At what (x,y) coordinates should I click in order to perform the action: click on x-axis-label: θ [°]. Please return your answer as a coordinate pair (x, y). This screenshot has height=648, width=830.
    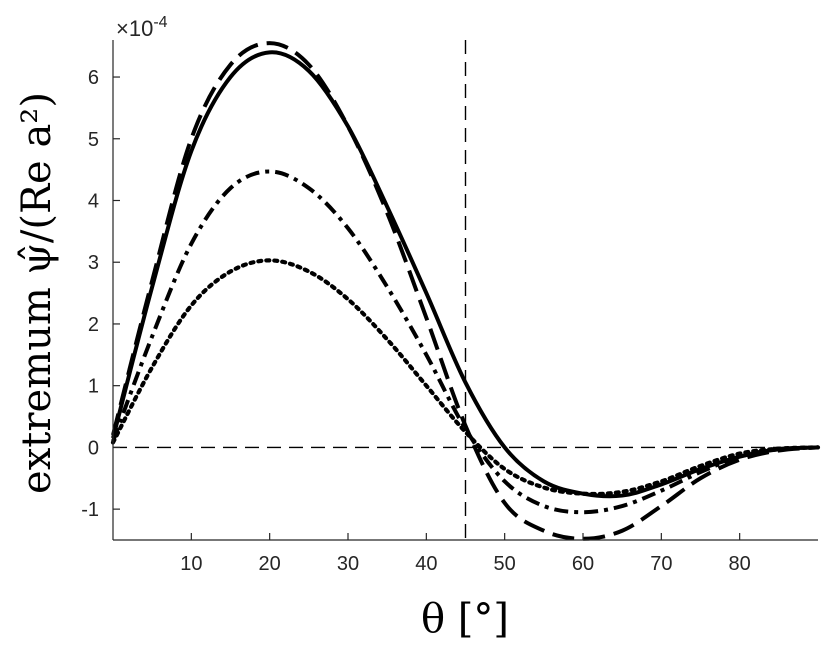
    Looking at the image, I should click on (465, 619).